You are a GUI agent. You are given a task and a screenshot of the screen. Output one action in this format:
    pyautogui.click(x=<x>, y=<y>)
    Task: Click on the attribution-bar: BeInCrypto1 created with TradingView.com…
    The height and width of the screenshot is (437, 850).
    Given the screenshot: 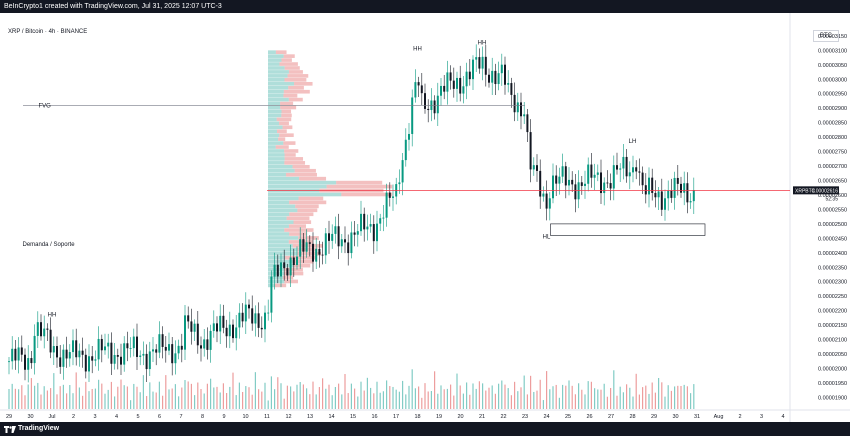 What is the action you would take?
    pyautogui.click(x=425, y=6)
    